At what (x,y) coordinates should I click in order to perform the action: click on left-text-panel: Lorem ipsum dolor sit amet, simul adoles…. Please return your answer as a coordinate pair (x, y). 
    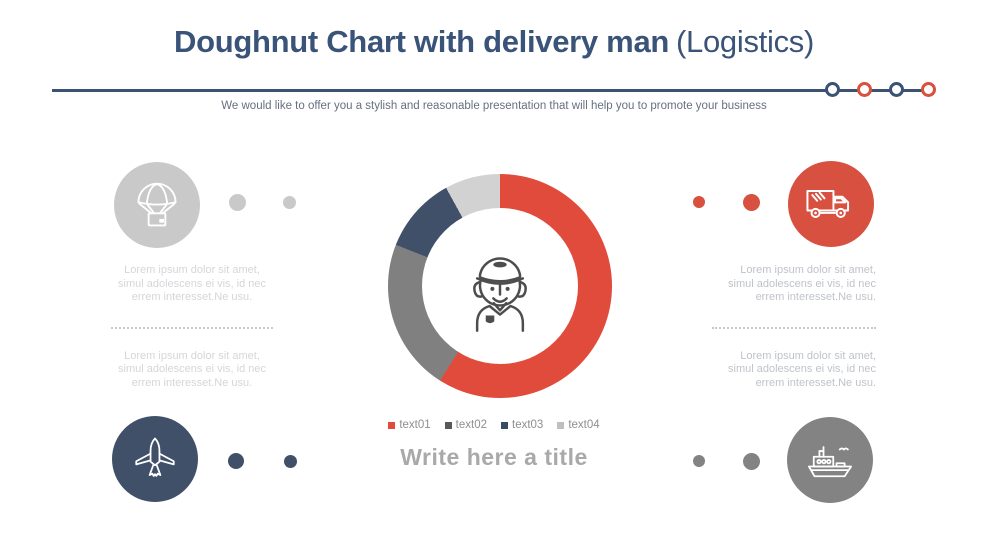
    Looking at the image, I should click on (192, 327).